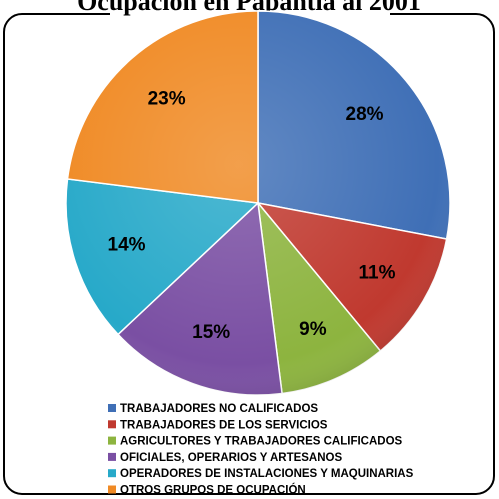 The height and width of the screenshot is (499, 499). I want to click on legend-label: TRABAJADORES DE LOS SERVICIOS, so click(224, 425).